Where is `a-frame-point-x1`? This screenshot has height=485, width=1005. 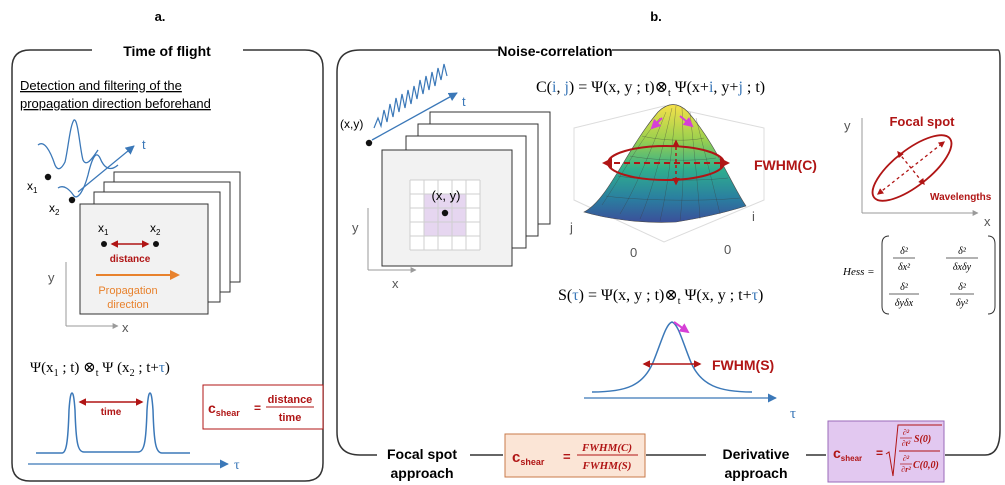 a-frame-point-x1 is located at coordinates (104, 244).